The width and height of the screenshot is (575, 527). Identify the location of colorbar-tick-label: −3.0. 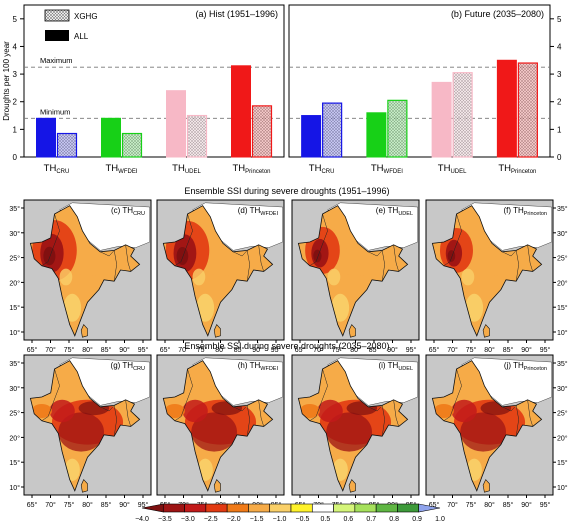
(188, 519).